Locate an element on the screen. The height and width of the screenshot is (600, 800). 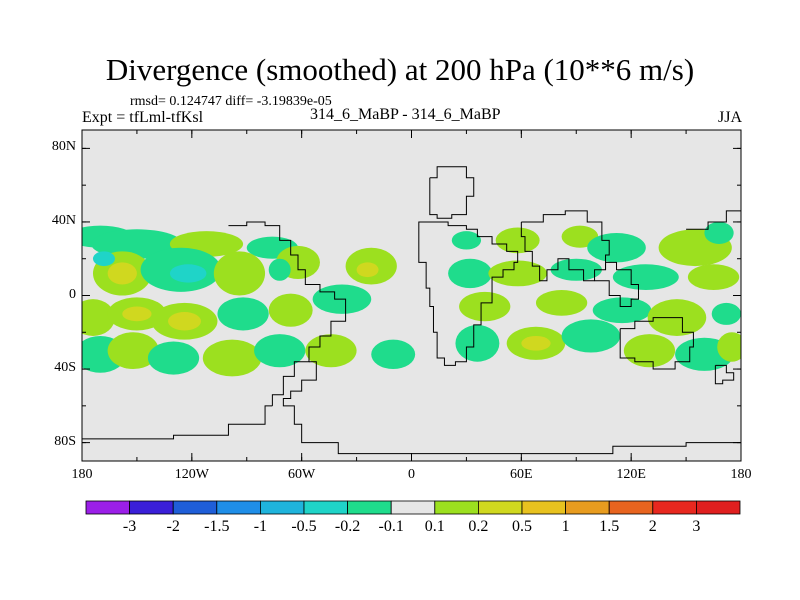
x-tick-label: 120W is located at coordinates (191, 474).